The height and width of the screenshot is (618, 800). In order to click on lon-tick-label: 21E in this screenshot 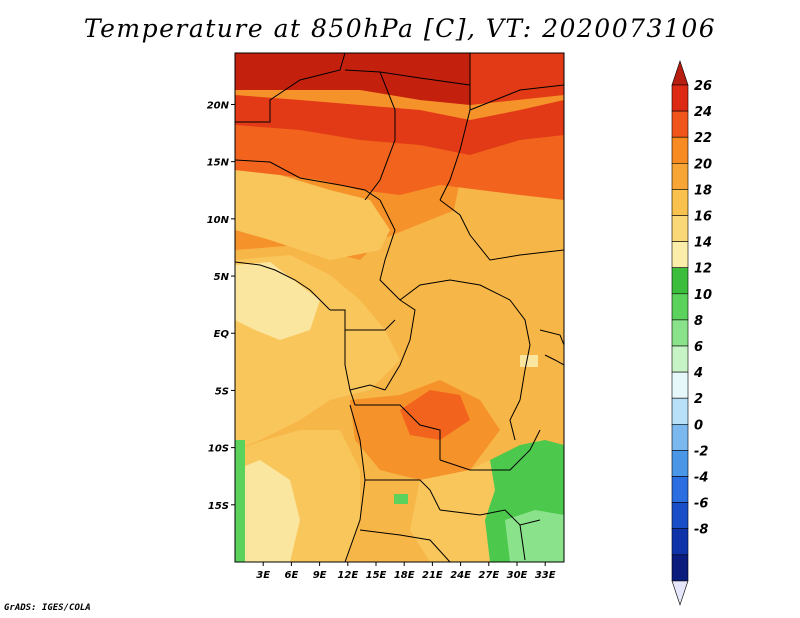, I will do `click(432, 575)`.